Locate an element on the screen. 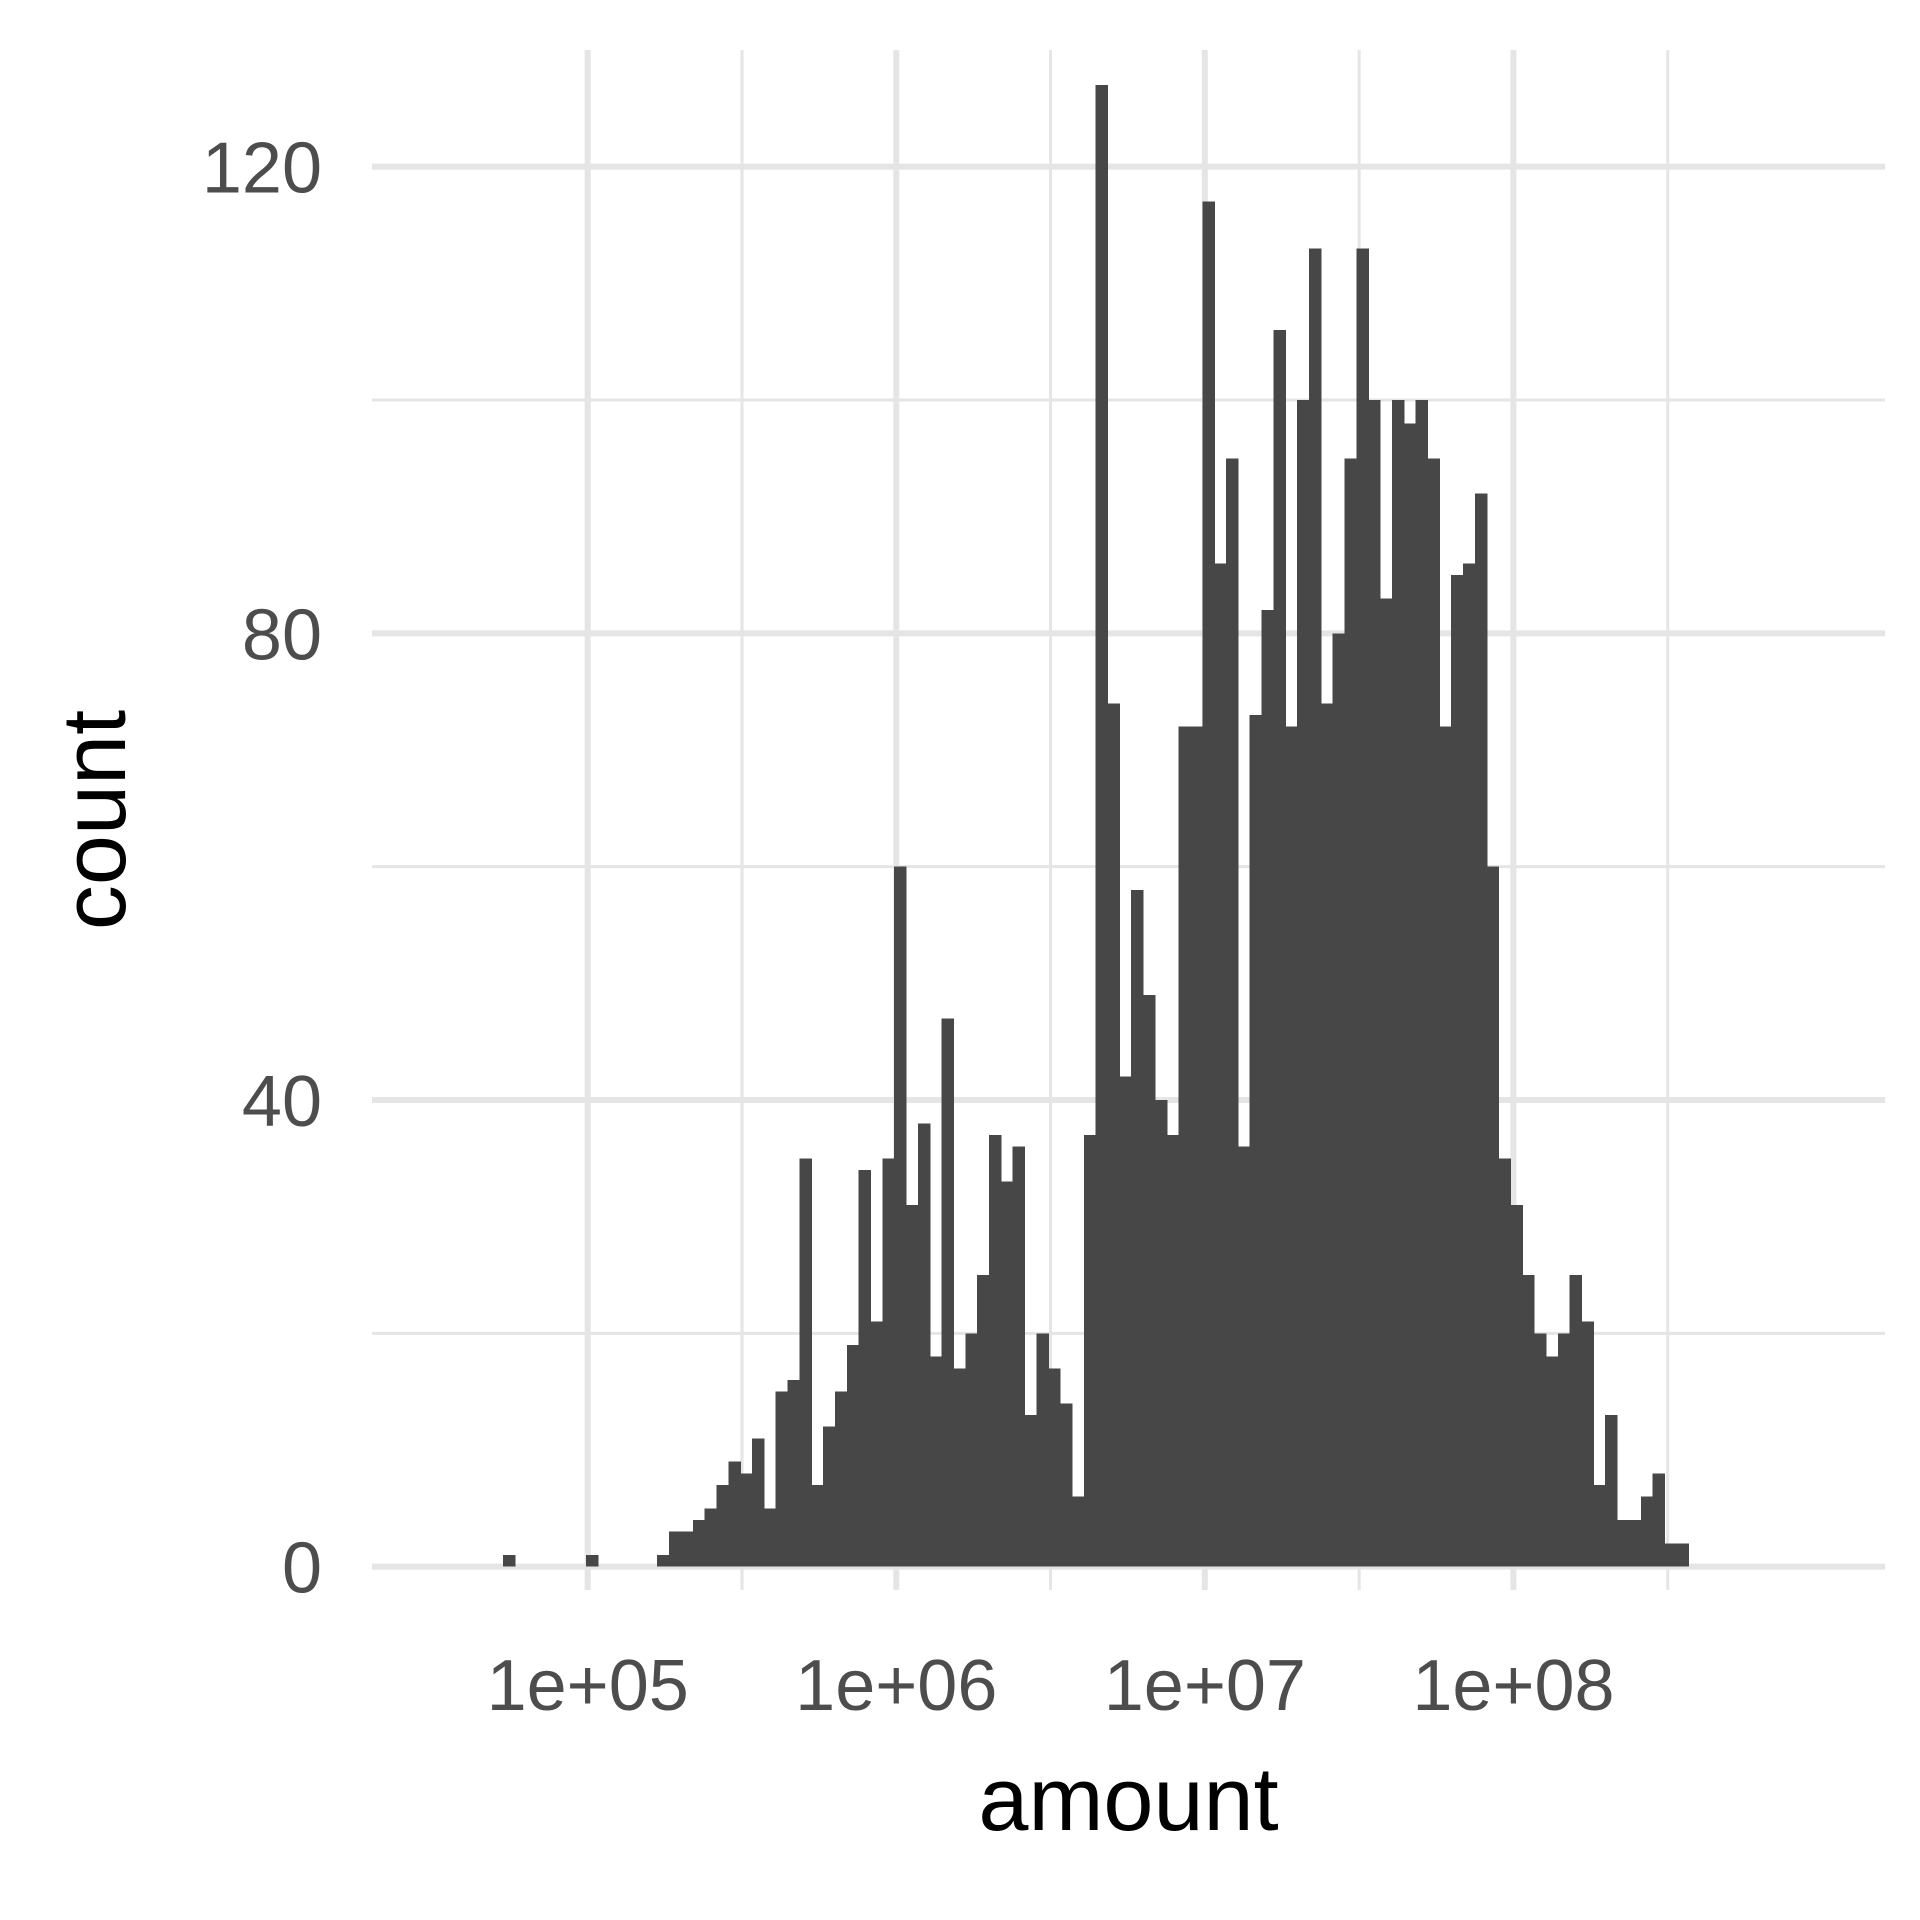 The image size is (1920, 1920). y-tick-label: 0 is located at coordinates (302, 1569).